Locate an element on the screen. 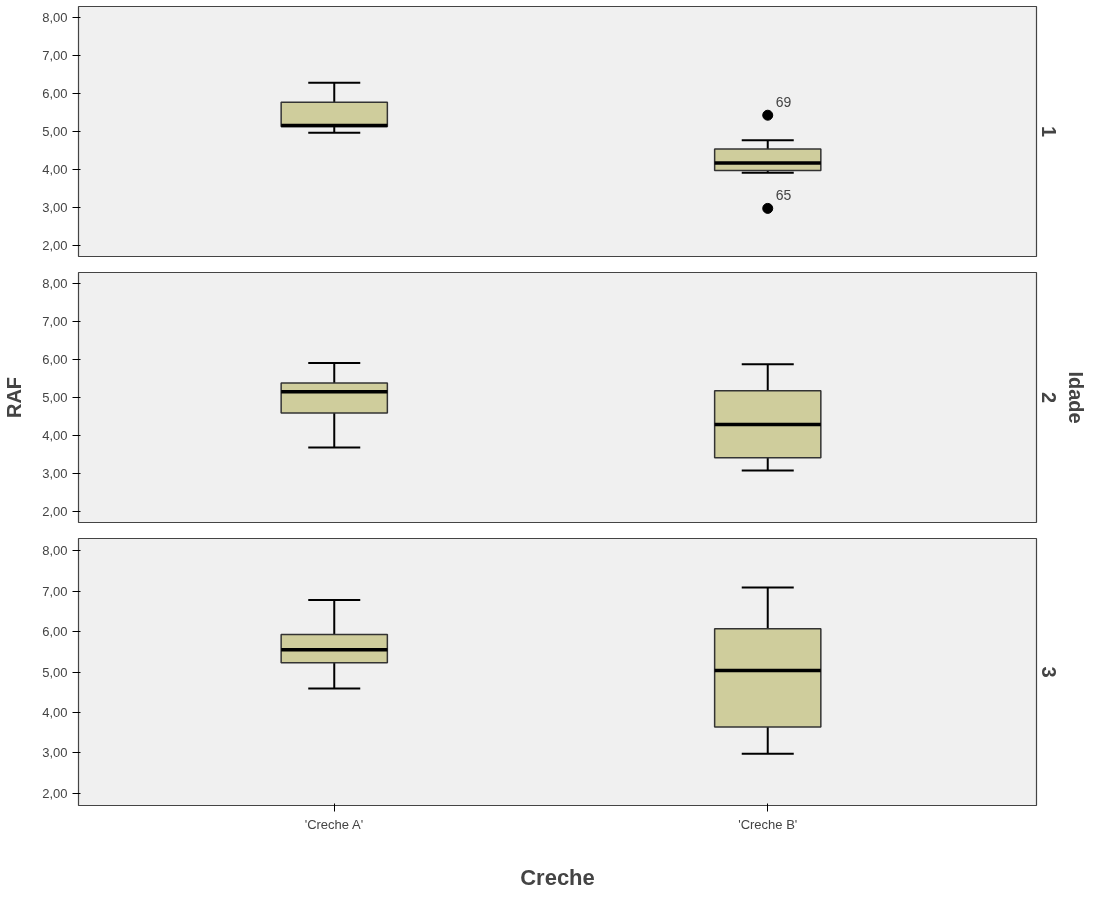 The height and width of the screenshot is (907, 1106). text: 2 is located at coordinates (1048, 397).